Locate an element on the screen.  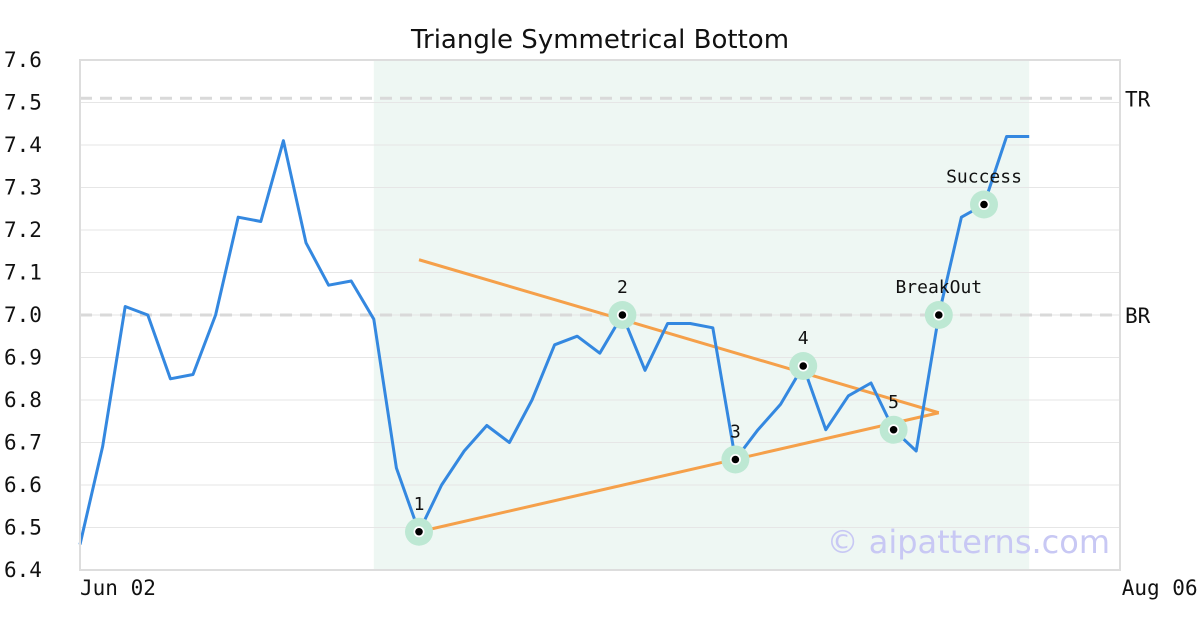
y-tick-label: 7.6 is located at coordinates (23, 60).